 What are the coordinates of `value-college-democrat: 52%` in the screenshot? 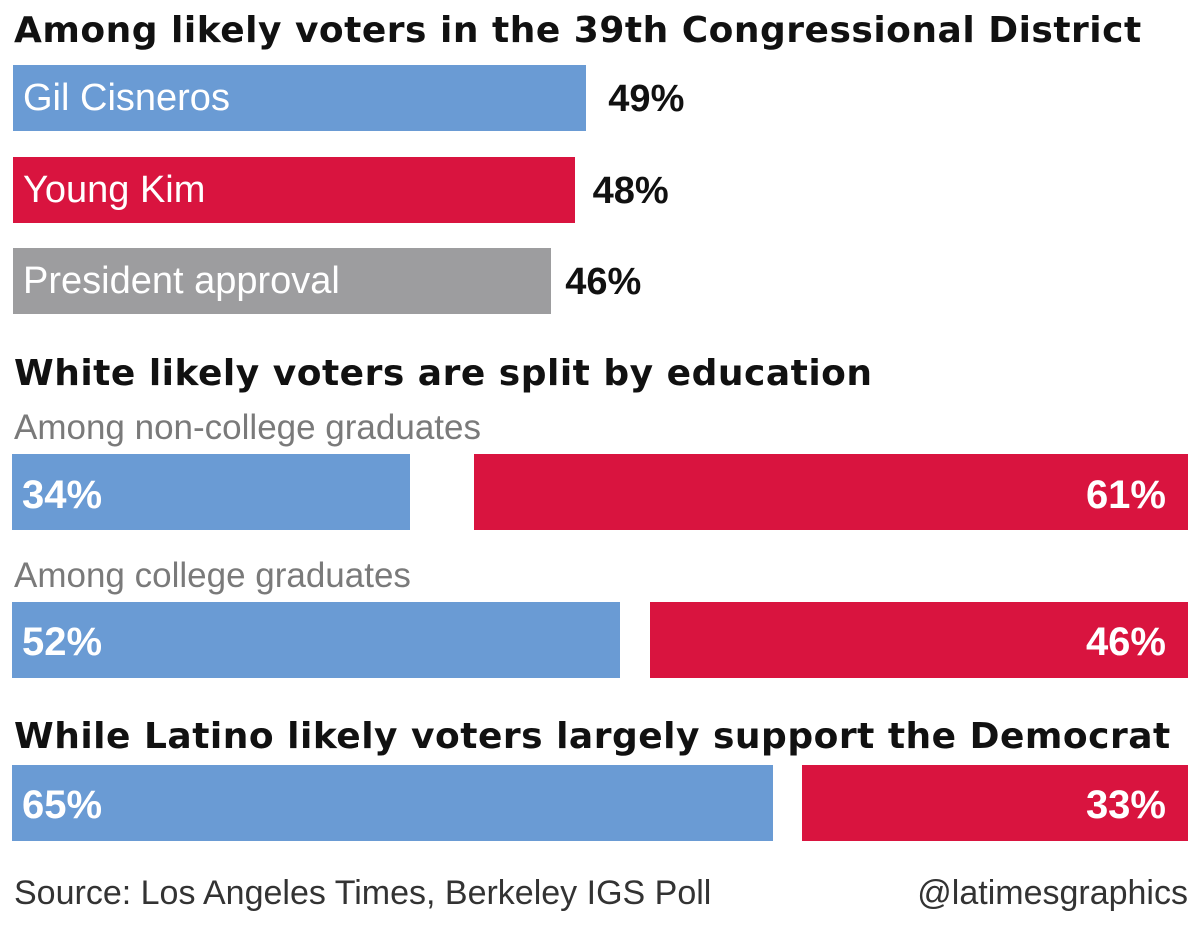 It's located at (62, 642).